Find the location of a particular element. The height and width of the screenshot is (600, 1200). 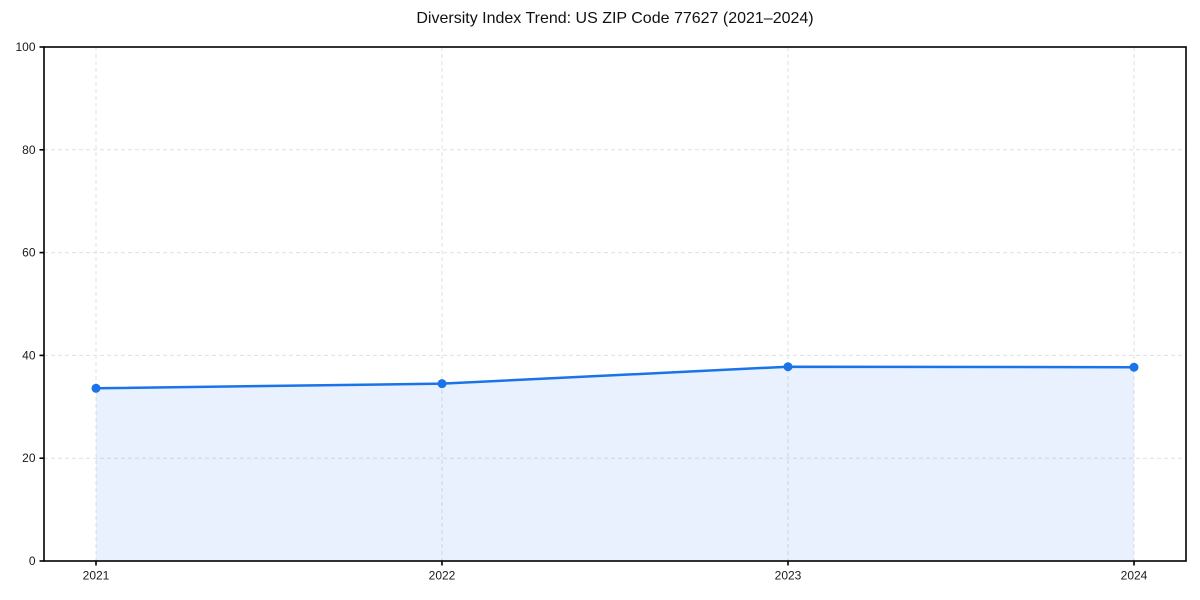

x-tick-label: 2023 is located at coordinates (788, 576).